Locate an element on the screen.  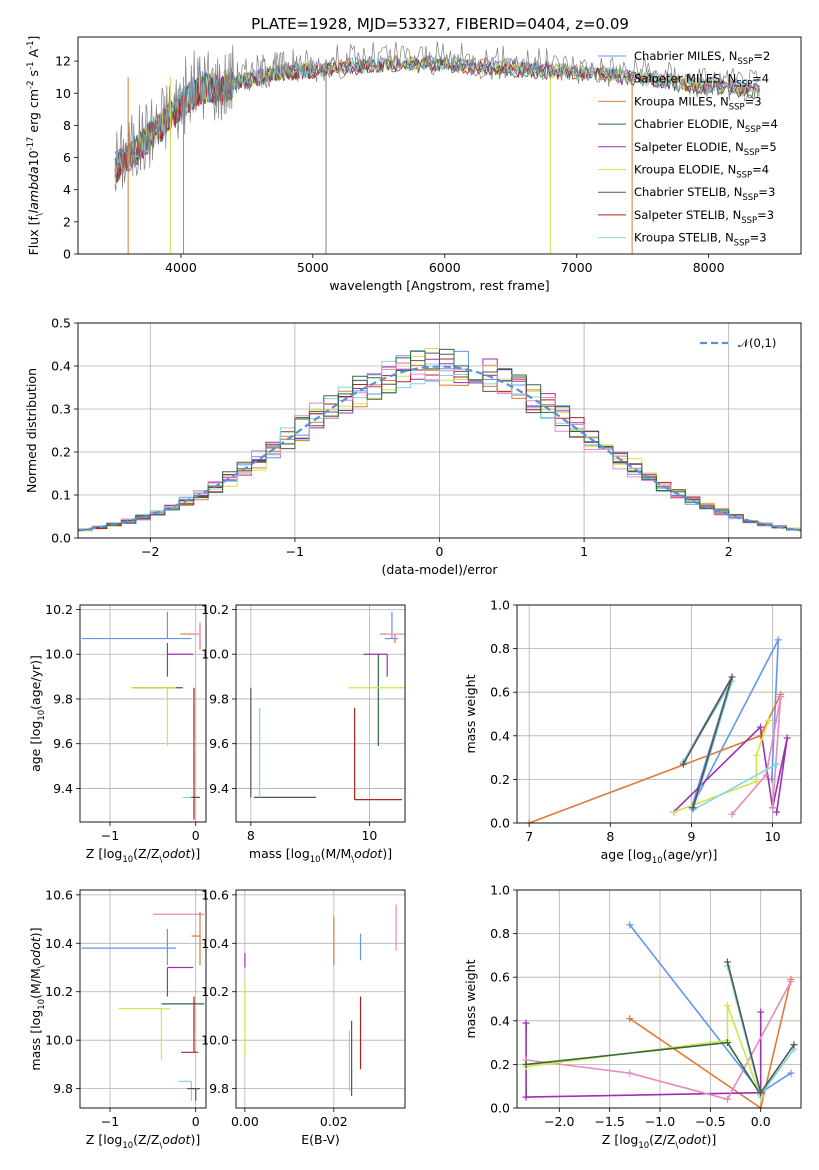
y-tick-label: 10.4 is located at coordinates (215, 943).